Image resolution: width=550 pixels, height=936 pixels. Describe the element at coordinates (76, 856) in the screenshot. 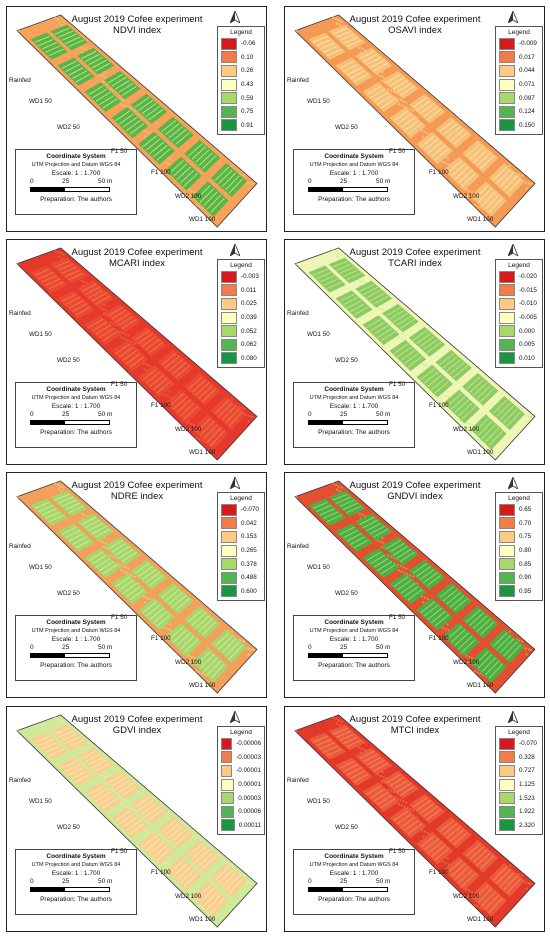

I see `coordinate-system-label: Coordinate System` at that location.